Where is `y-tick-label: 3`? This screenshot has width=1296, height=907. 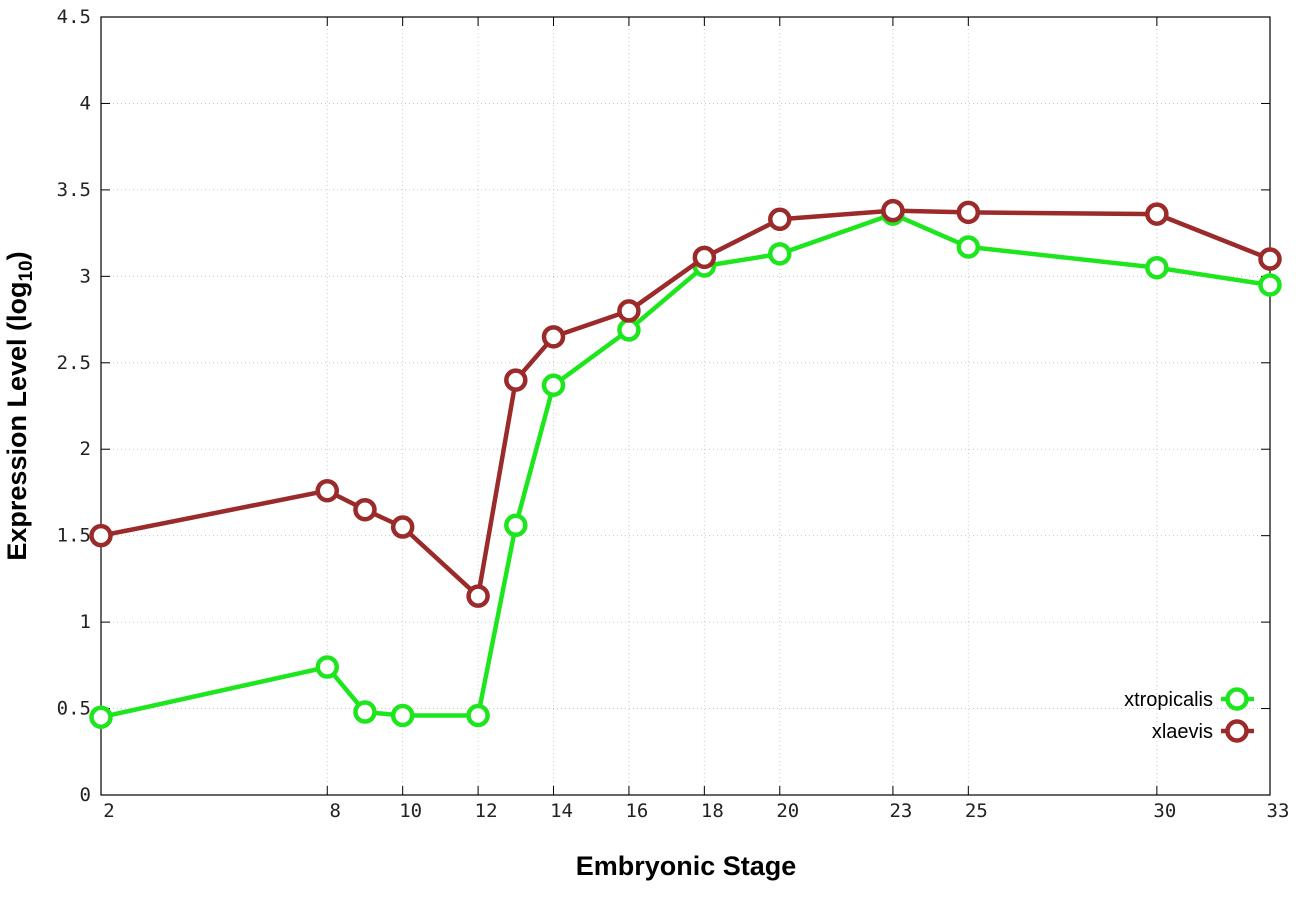 y-tick-label: 3 is located at coordinates (85, 276).